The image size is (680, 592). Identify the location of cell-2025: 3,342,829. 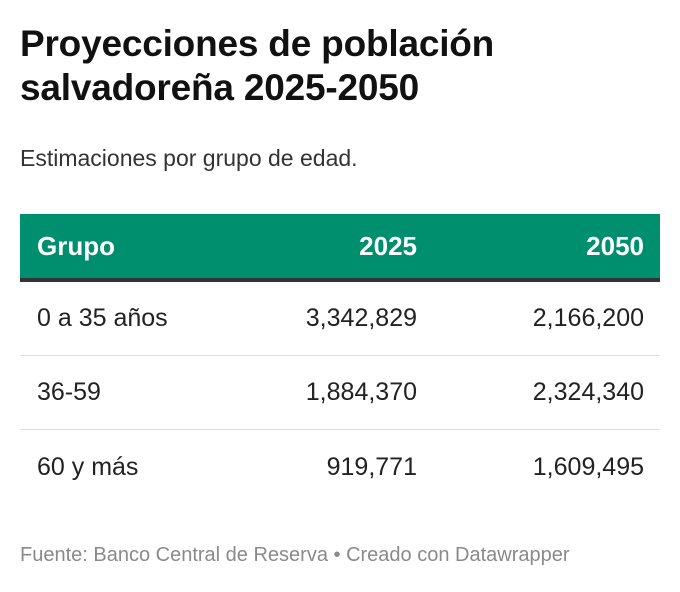
(361, 318).